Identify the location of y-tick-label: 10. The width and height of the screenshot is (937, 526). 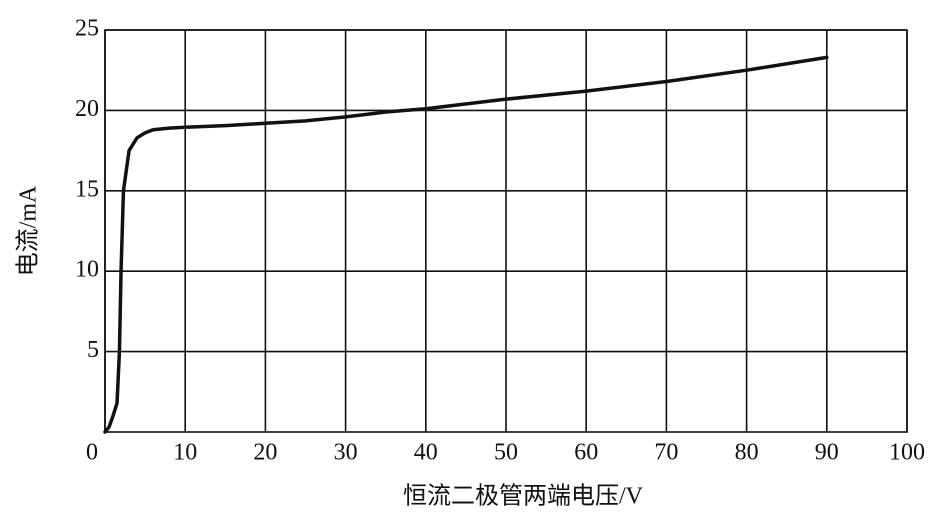
(87, 270).